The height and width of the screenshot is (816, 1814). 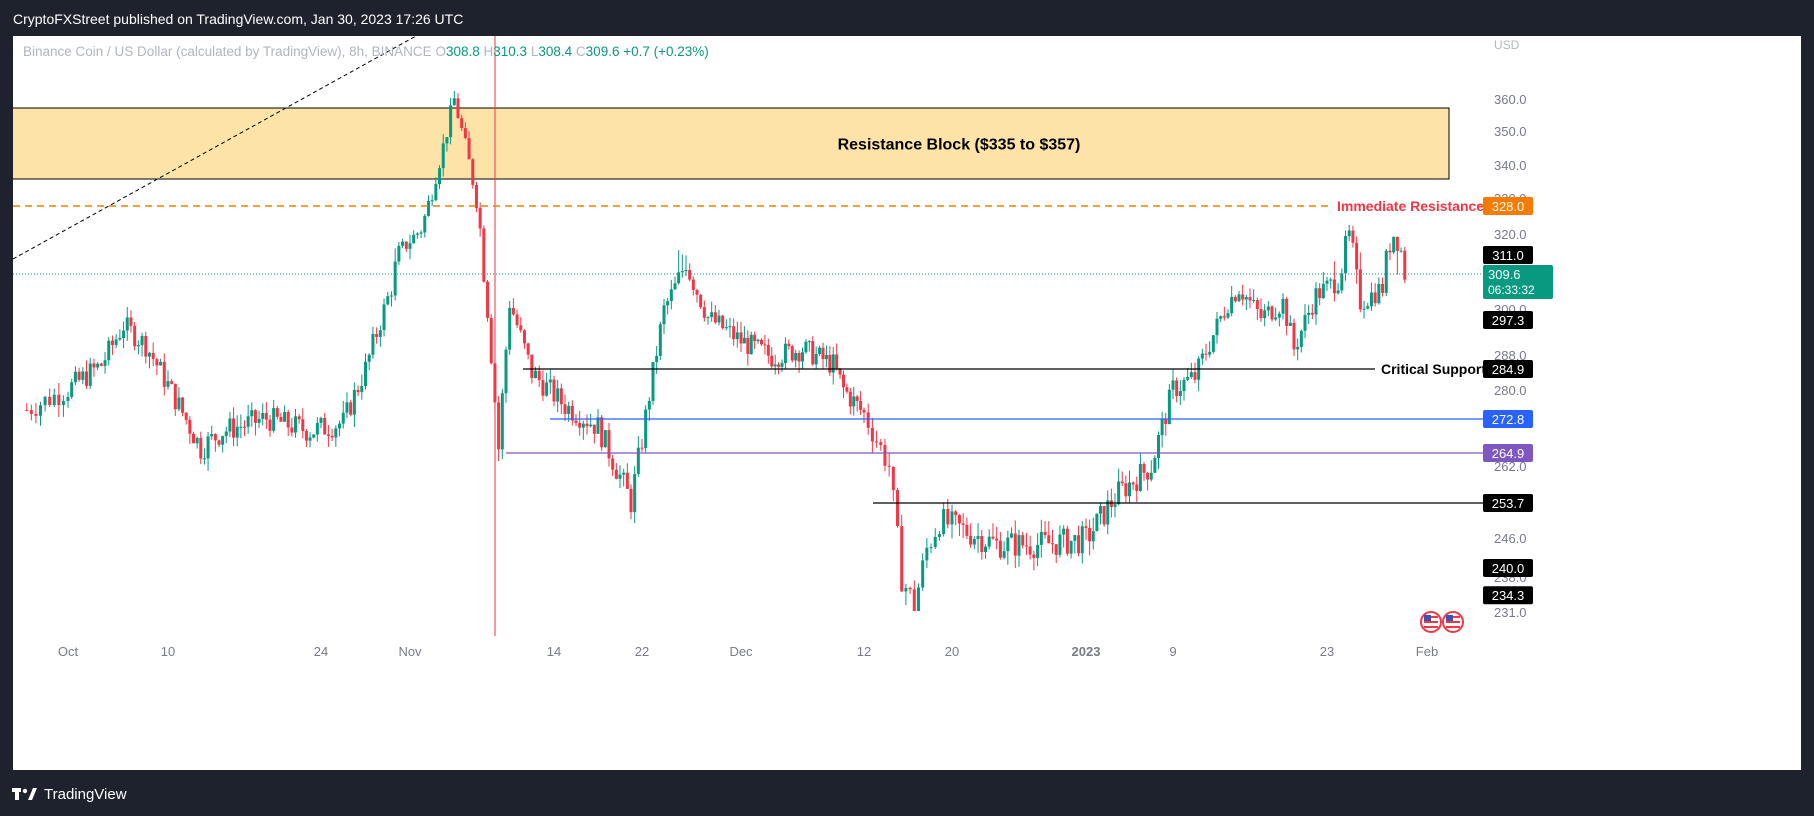 I want to click on tradingview-logo-icon, so click(x=24, y=794).